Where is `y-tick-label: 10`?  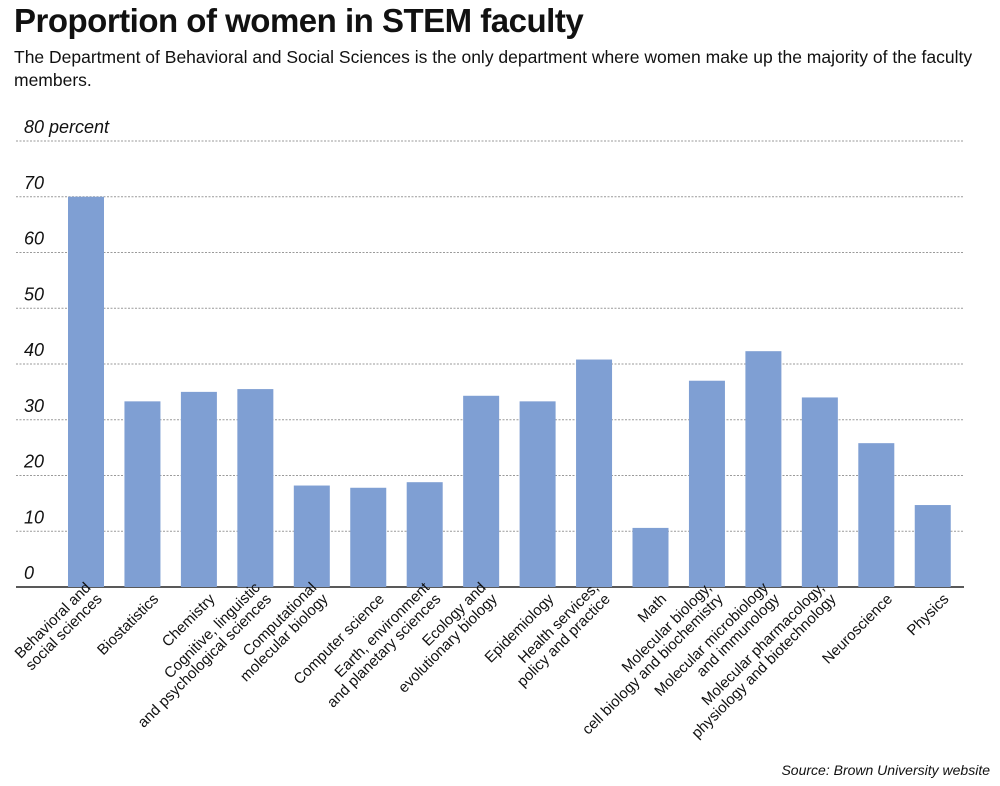 y-tick-label: 10 is located at coordinates (34, 517).